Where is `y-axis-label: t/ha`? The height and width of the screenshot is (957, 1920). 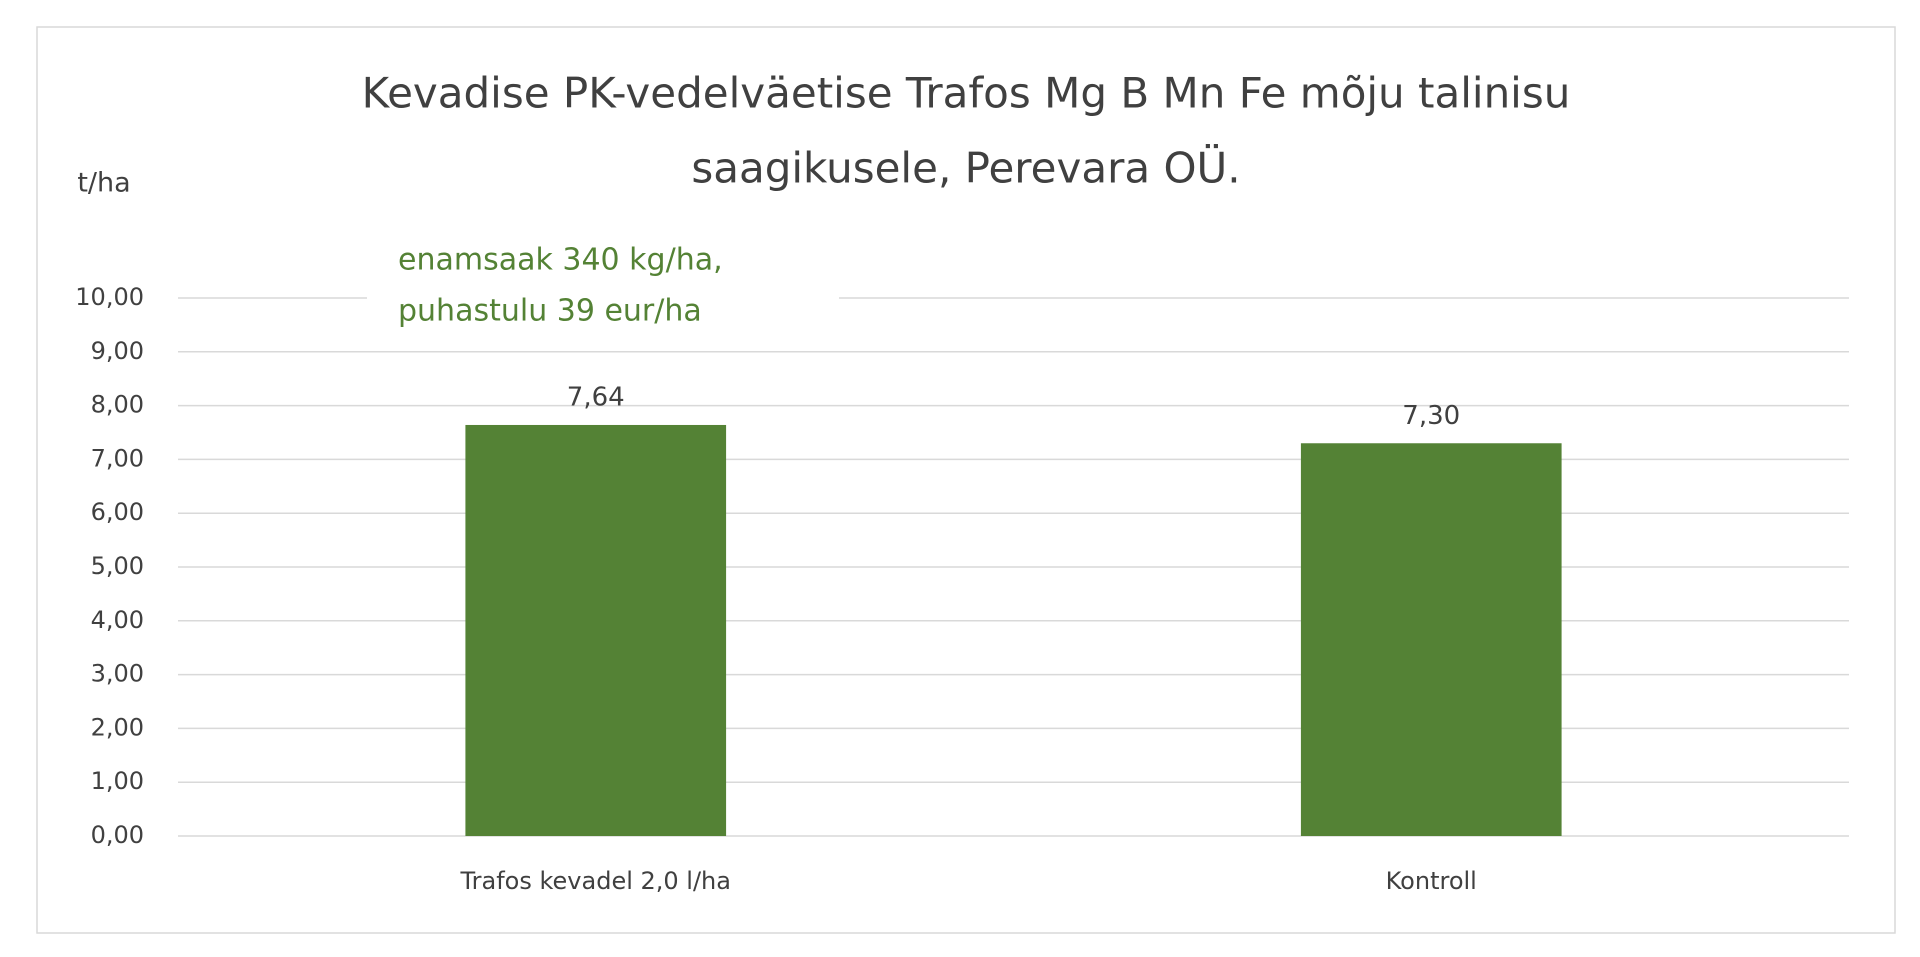
y-axis-label: t/ha is located at coordinates (103, 183).